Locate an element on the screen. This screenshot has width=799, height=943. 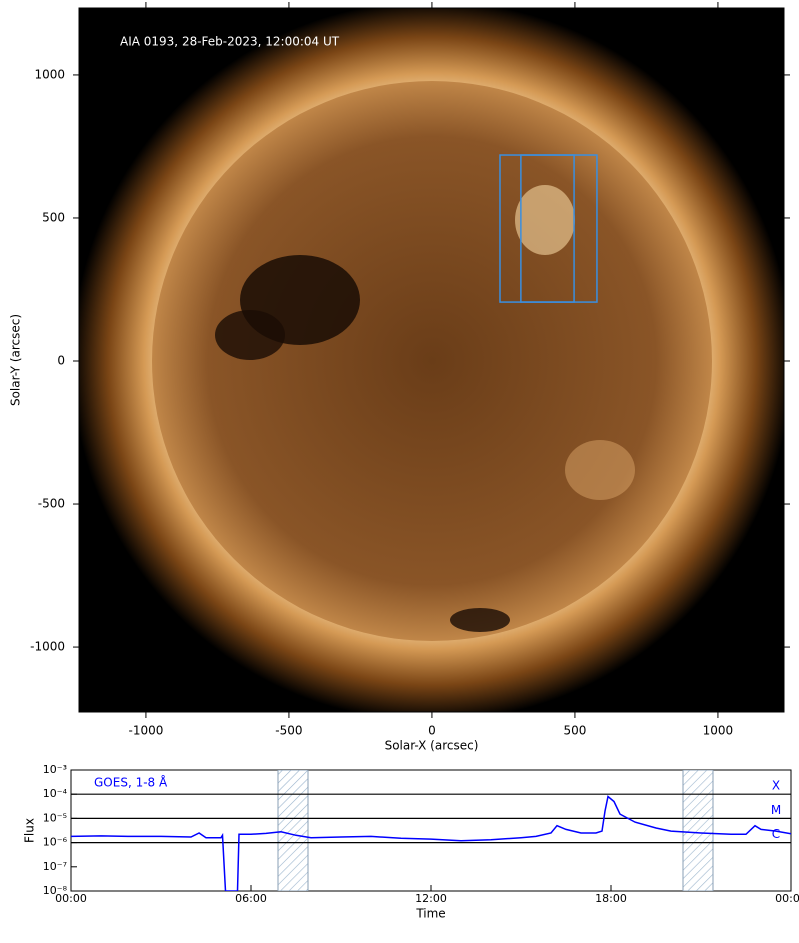
y-tick-label: 500 is located at coordinates (53, 217).